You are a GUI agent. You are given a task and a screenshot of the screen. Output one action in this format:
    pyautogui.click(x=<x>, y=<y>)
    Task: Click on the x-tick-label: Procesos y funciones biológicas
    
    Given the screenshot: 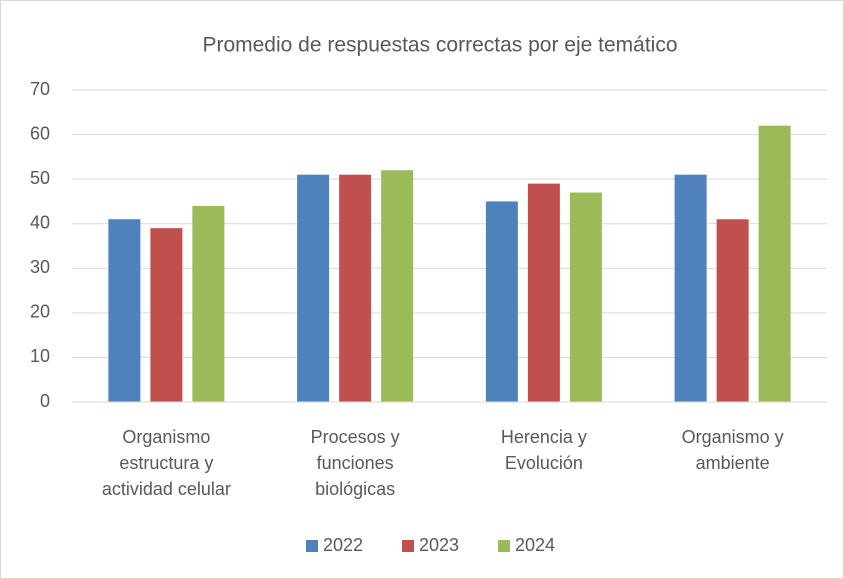 What is the action you would take?
    pyautogui.click(x=355, y=463)
    